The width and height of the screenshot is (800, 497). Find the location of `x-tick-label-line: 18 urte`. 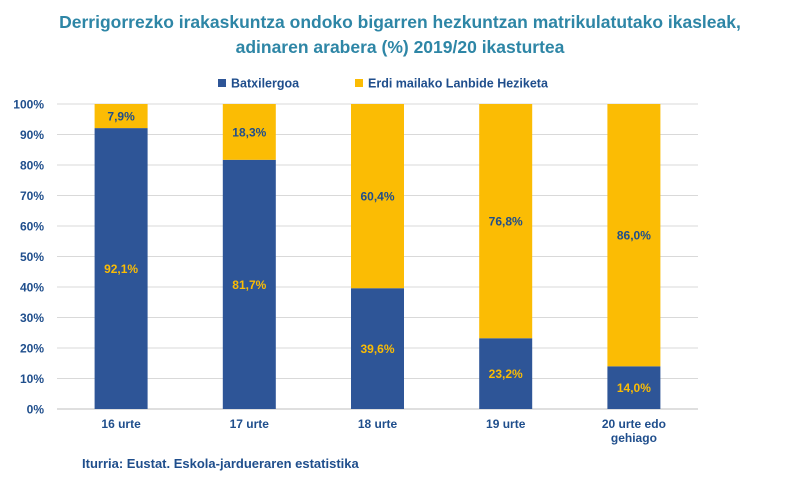

x-tick-label-line: 18 urte is located at coordinates (378, 424).